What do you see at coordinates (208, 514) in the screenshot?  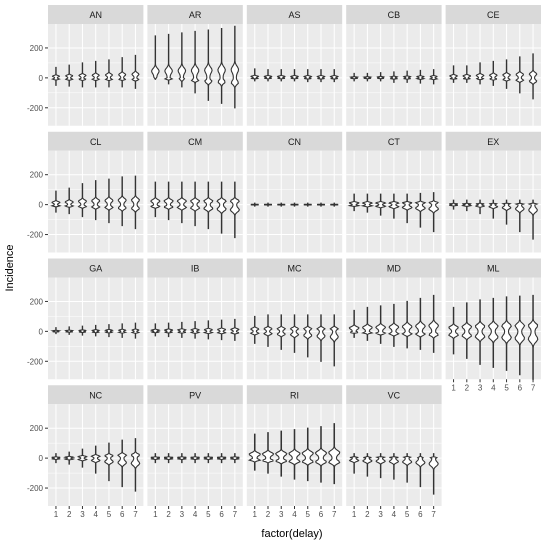 I see `x-tick-label: 5` at bounding box center [208, 514].